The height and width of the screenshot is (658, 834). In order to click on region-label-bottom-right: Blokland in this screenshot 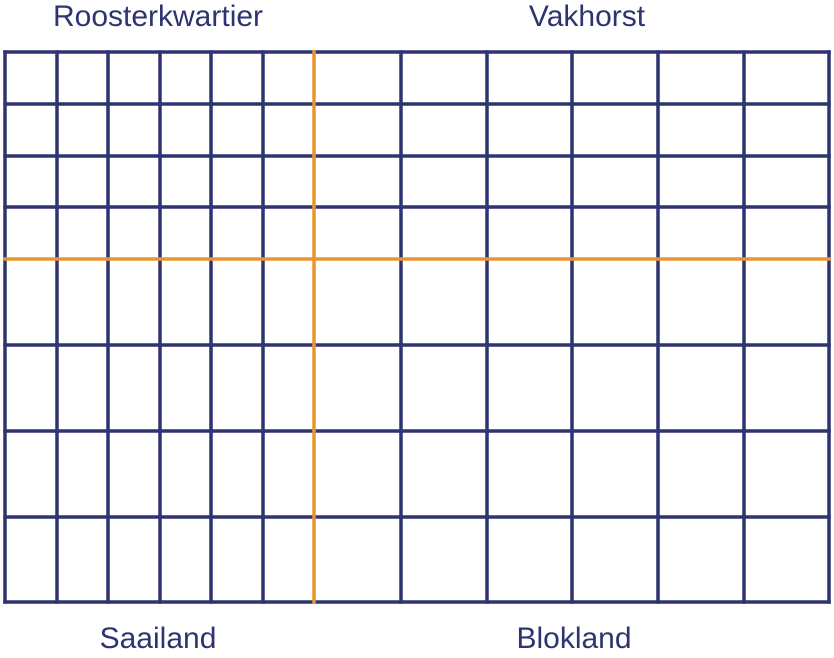, I will do `click(574, 638)`.